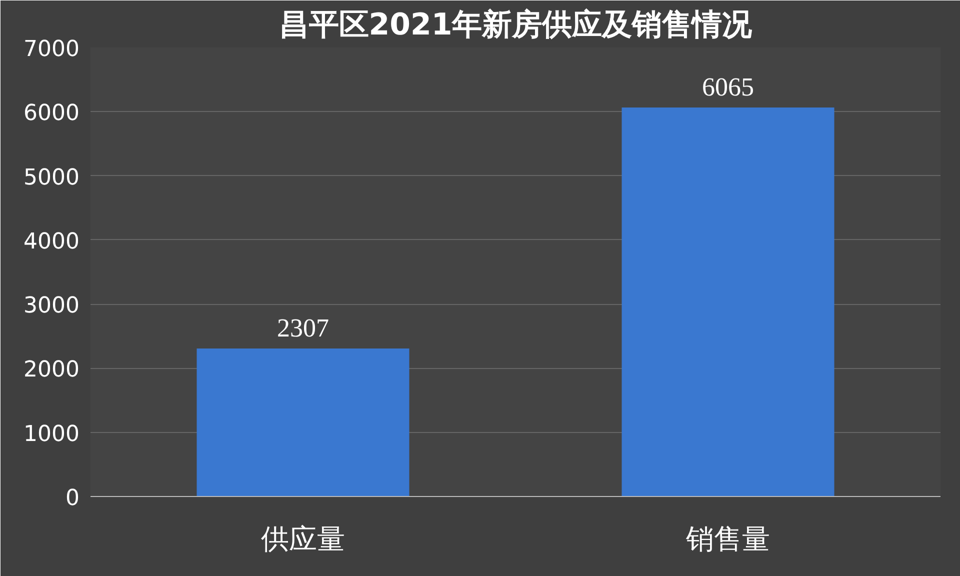  What do you see at coordinates (52, 241) in the screenshot?
I see `y-tick-label: 4000` at bounding box center [52, 241].